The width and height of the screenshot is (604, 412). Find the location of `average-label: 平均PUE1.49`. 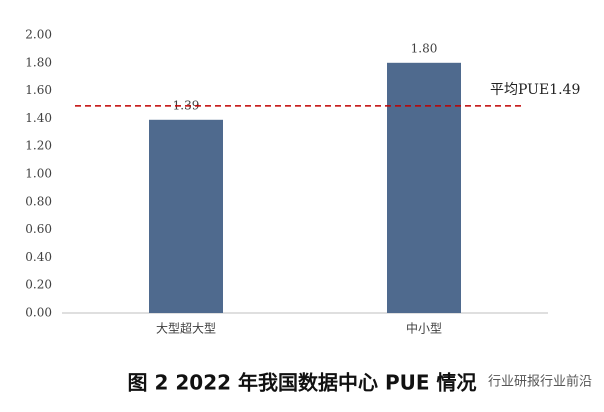

average-label: 平均PUE1.49 is located at coordinates (535, 90).